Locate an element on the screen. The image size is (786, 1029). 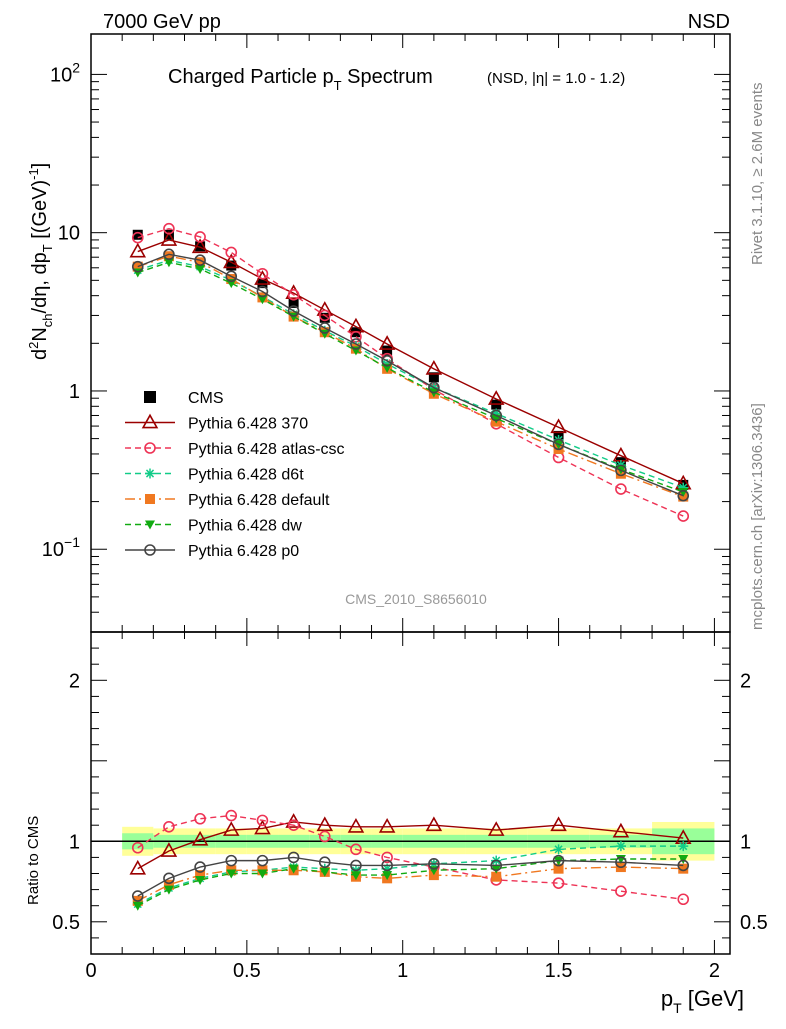
legend-item: Pythia 6.428 p0 is located at coordinates (212, 551).